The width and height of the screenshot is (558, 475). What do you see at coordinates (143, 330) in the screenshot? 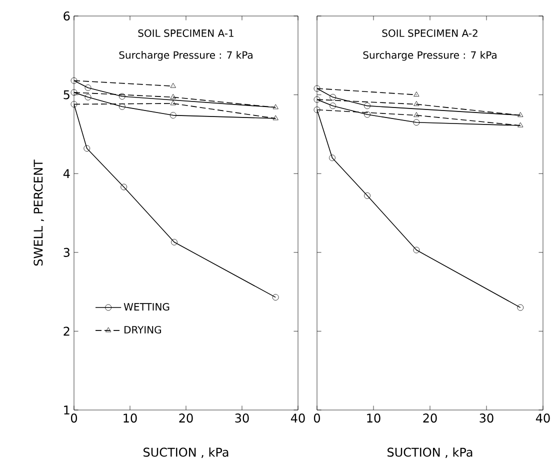
I see `legend-label: DRYING` at bounding box center [143, 330].